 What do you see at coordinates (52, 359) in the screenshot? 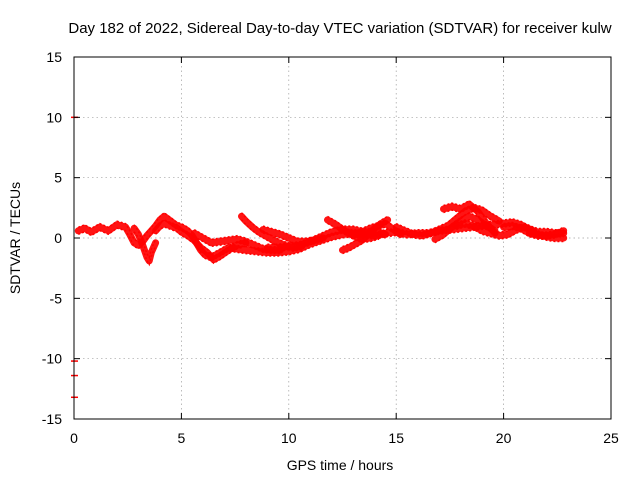
I see `y-tick-label: -10` at bounding box center [52, 359].